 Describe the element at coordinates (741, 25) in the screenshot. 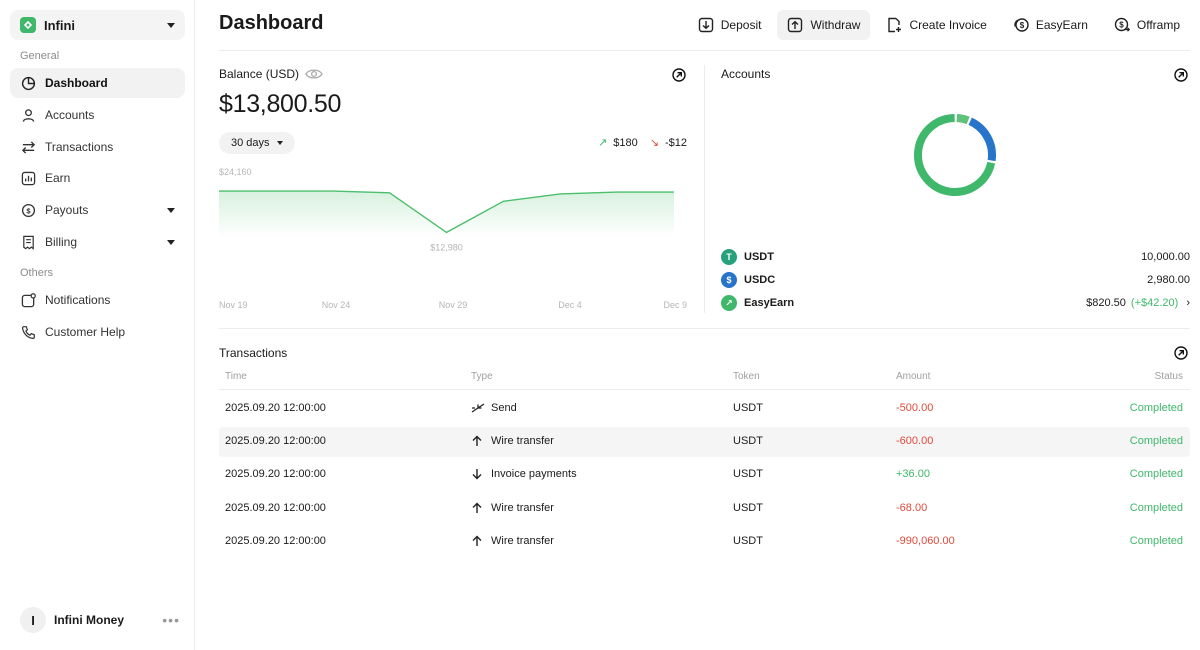

I see `deposit-label: Deposit` at that location.